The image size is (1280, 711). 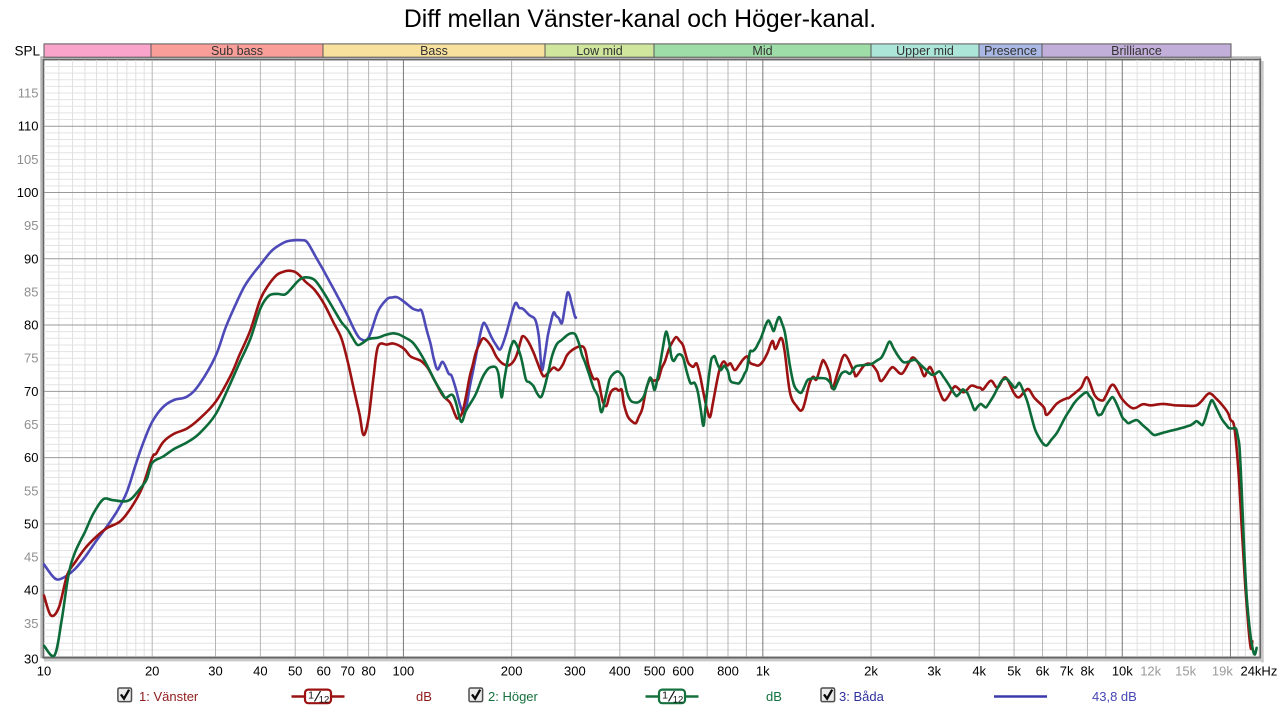 What do you see at coordinates (934, 670) in the screenshot?
I see `svg-text: 3k` at bounding box center [934, 670].